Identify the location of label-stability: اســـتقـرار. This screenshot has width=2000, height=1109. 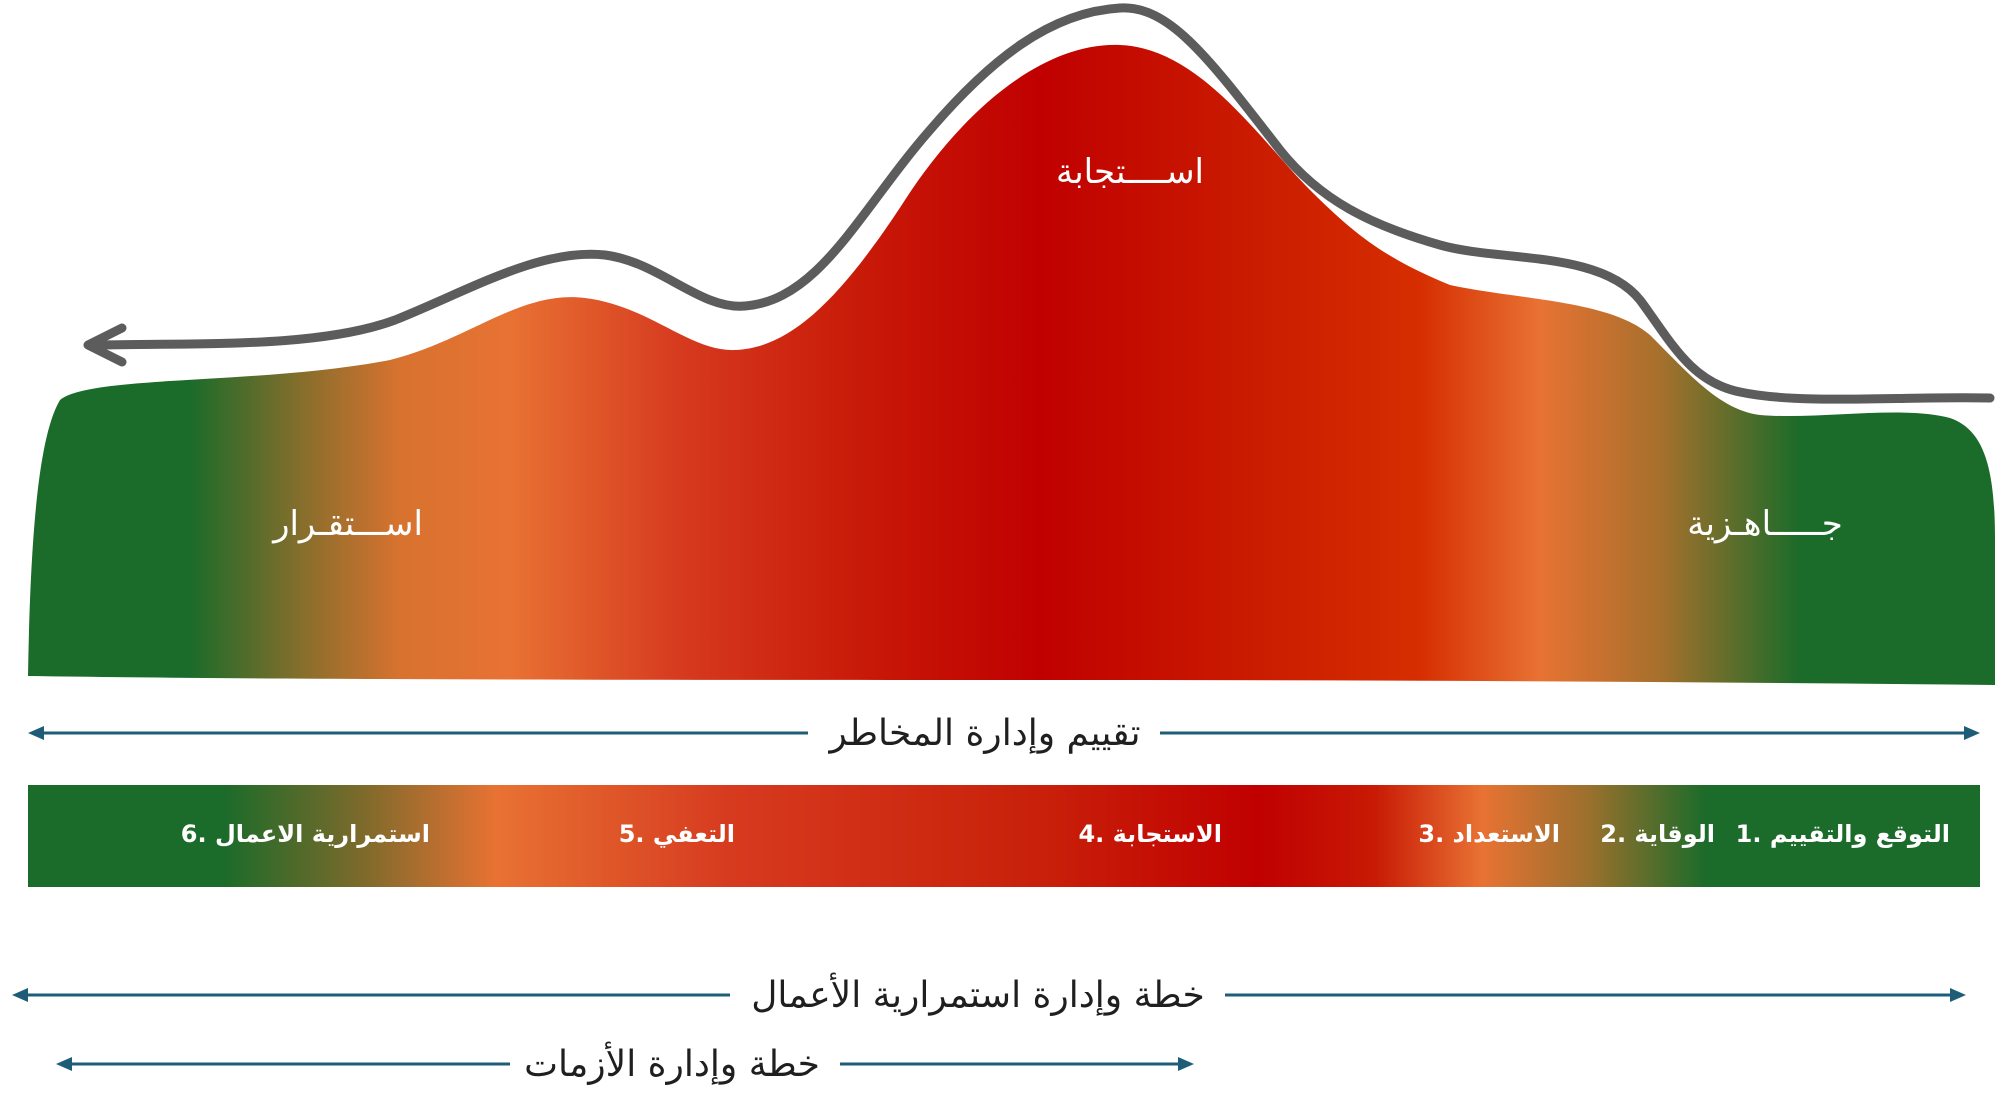
(347, 524).